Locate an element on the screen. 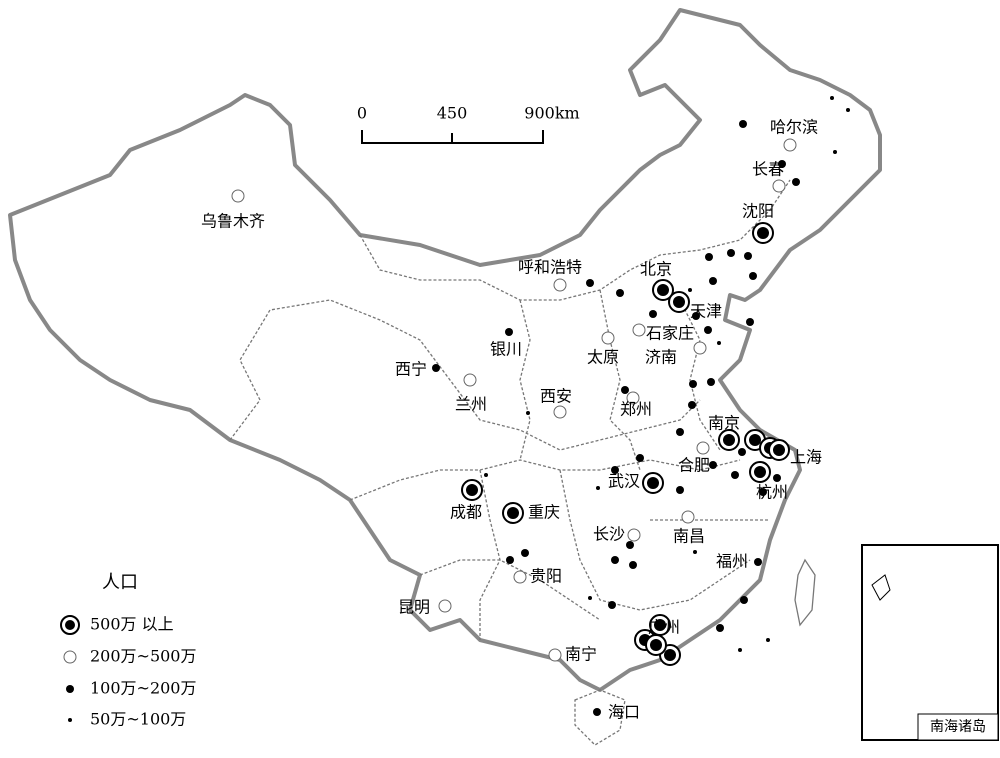  city-label: 武汉 is located at coordinates (624, 481).